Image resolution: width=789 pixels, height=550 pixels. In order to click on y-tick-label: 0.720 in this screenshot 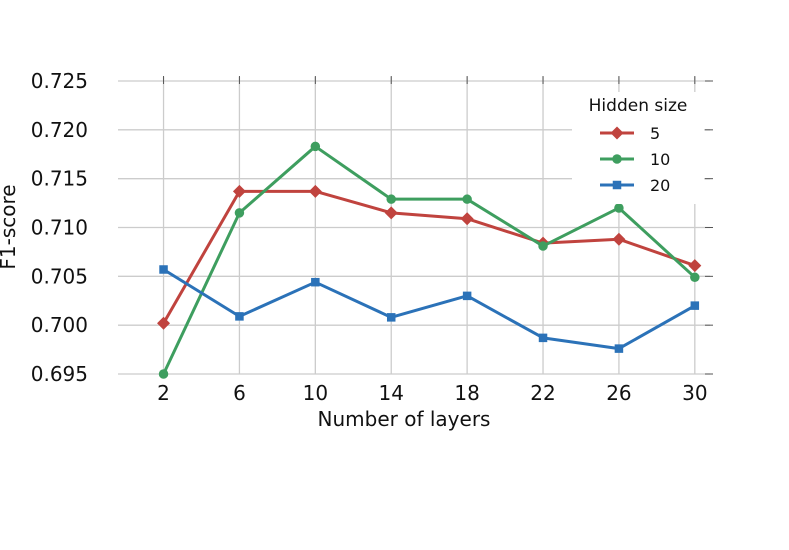, I will do `click(59, 130)`.